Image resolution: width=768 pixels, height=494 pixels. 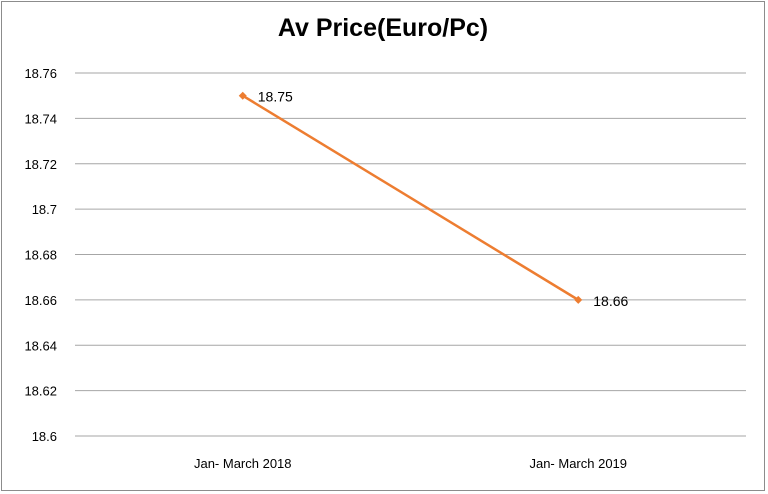 What do you see at coordinates (243, 463) in the screenshot?
I see `x-tick-label: Jan- March 2018` at bounding box center [243, 463].